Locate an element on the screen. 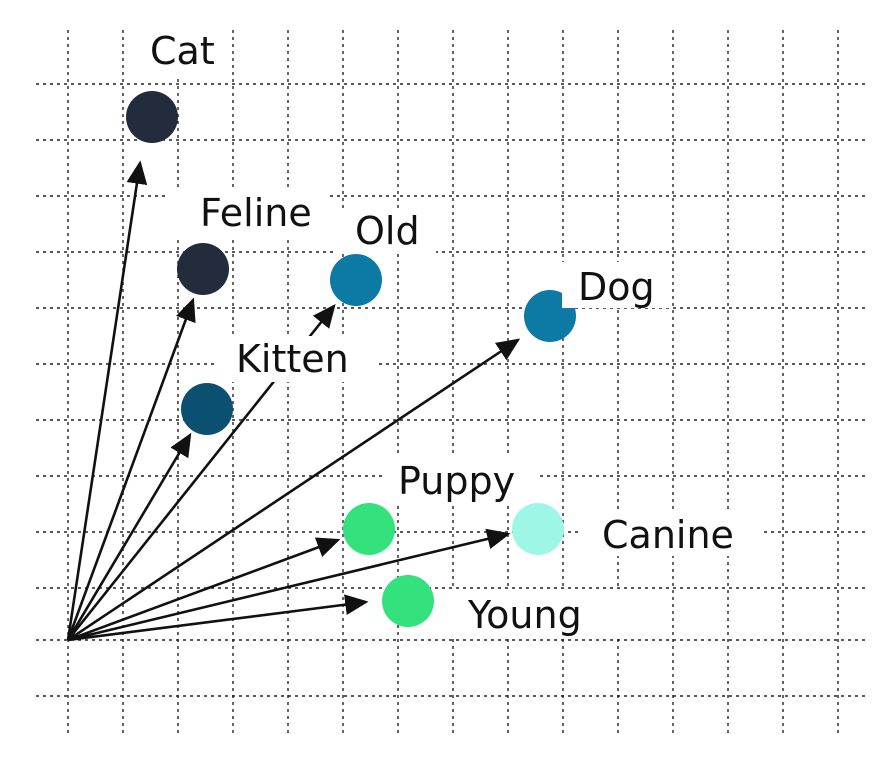  canine-vector-arrow is located at coordinates (289, 585).